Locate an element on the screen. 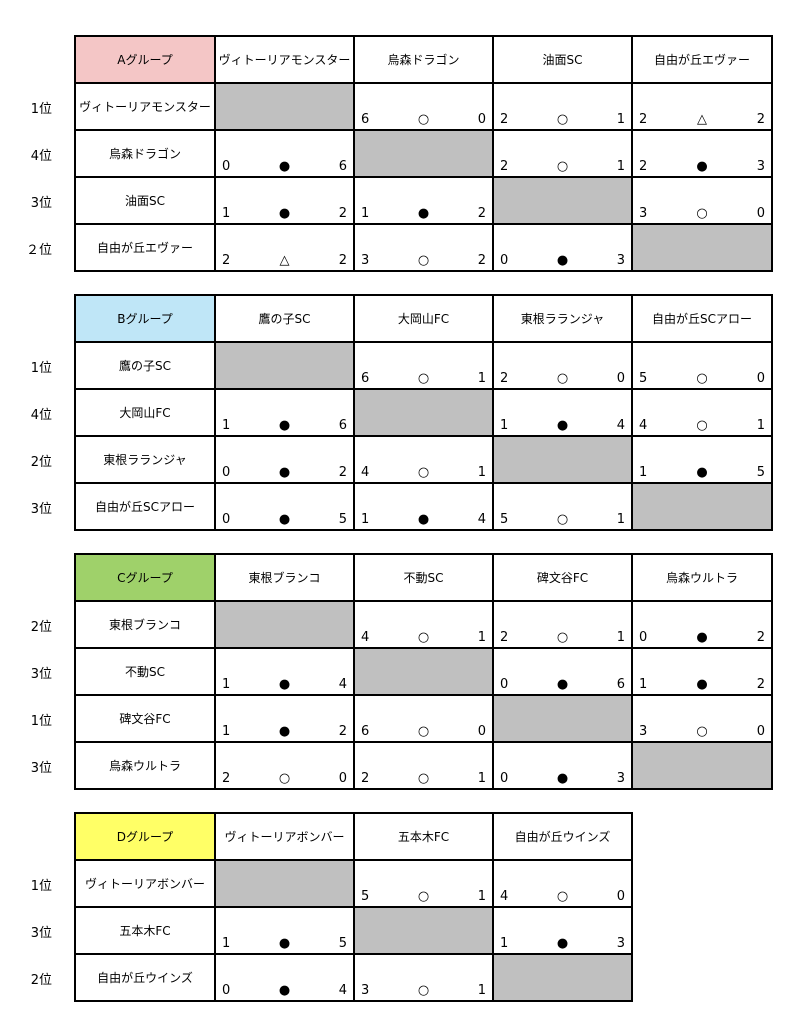  row-team-name: 東根ブランコ is located at coordinates (145, 624).